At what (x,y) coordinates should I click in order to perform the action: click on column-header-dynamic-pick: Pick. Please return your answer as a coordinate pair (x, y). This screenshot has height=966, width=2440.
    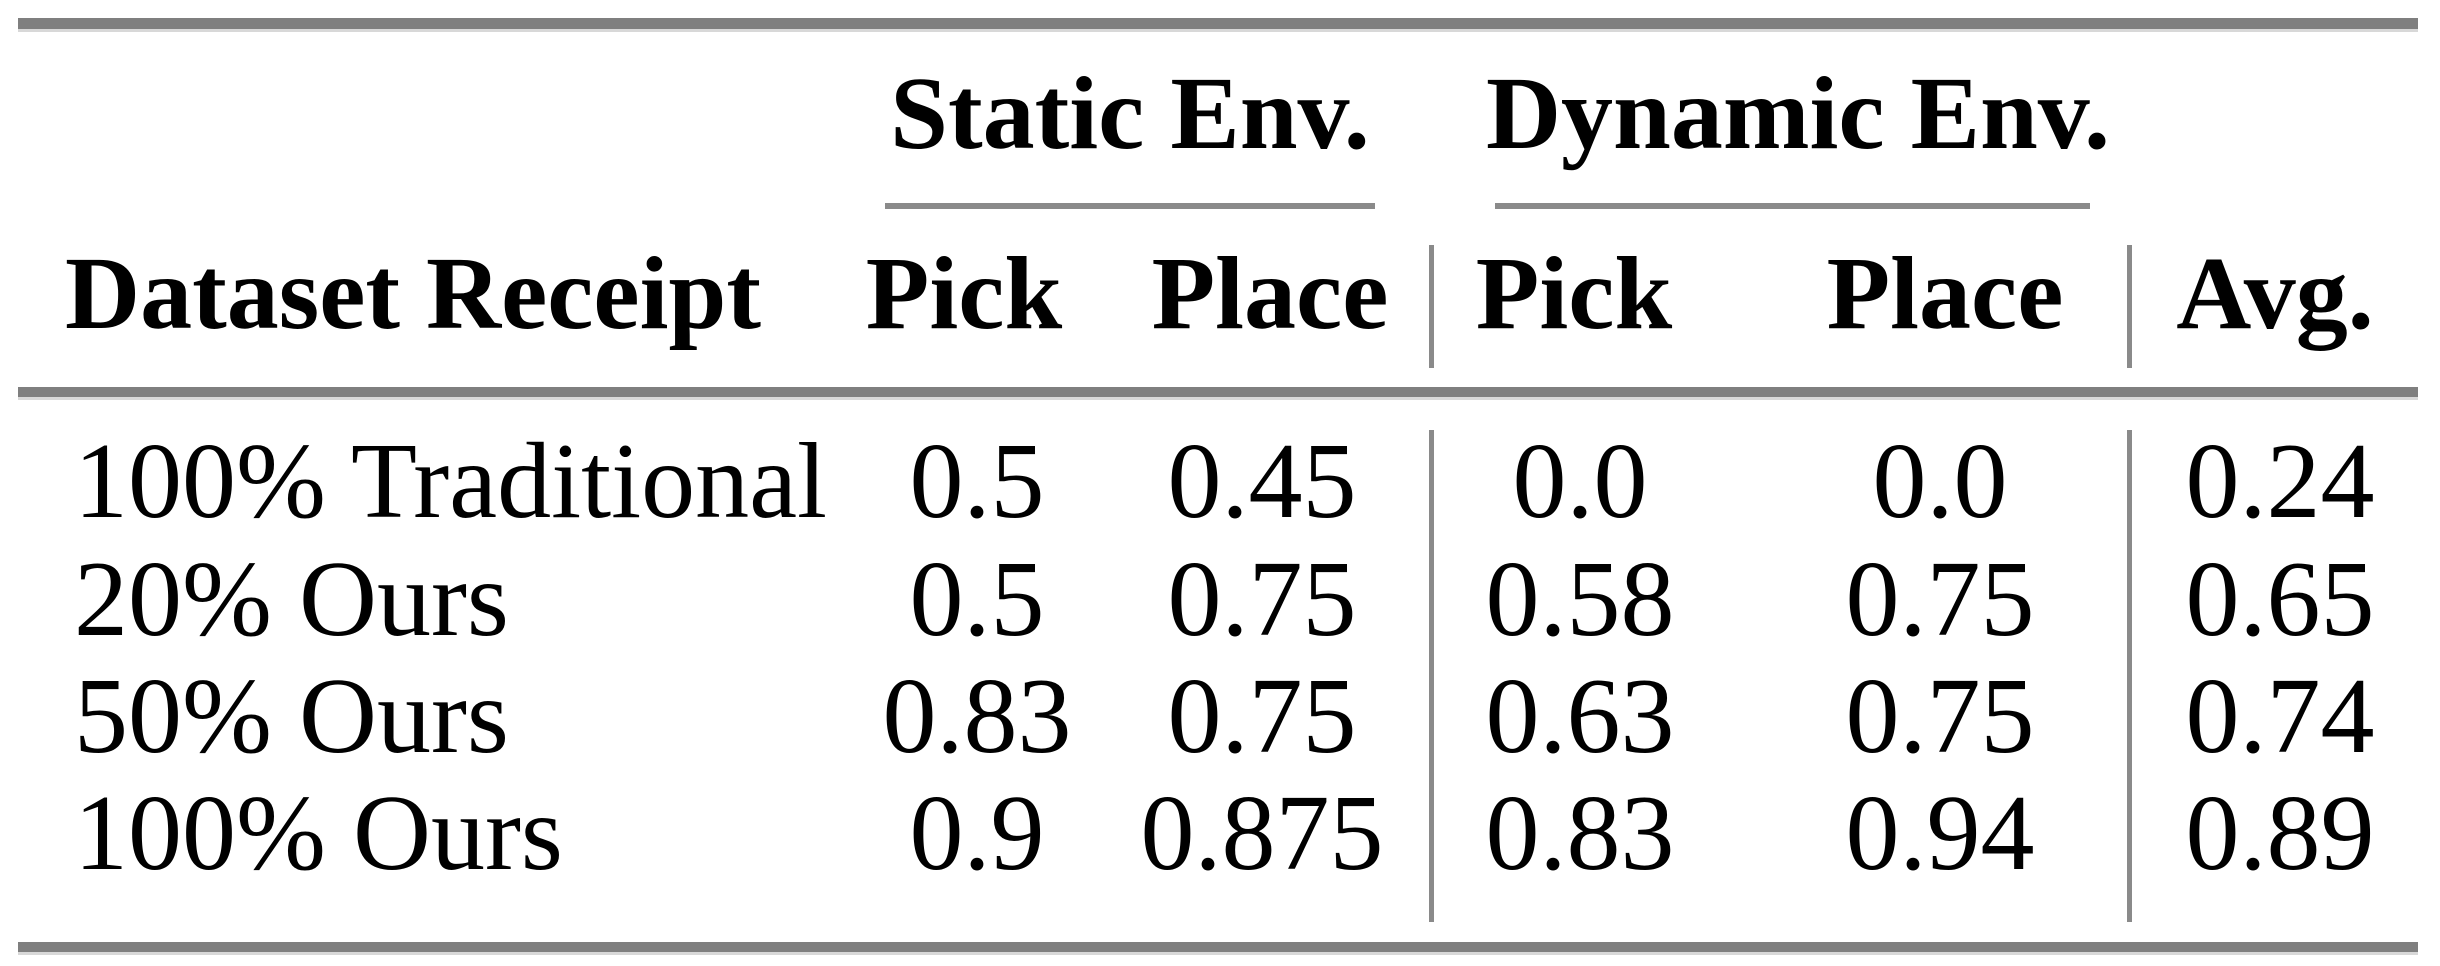
    Looking at the image, I should click on (1574, 293).